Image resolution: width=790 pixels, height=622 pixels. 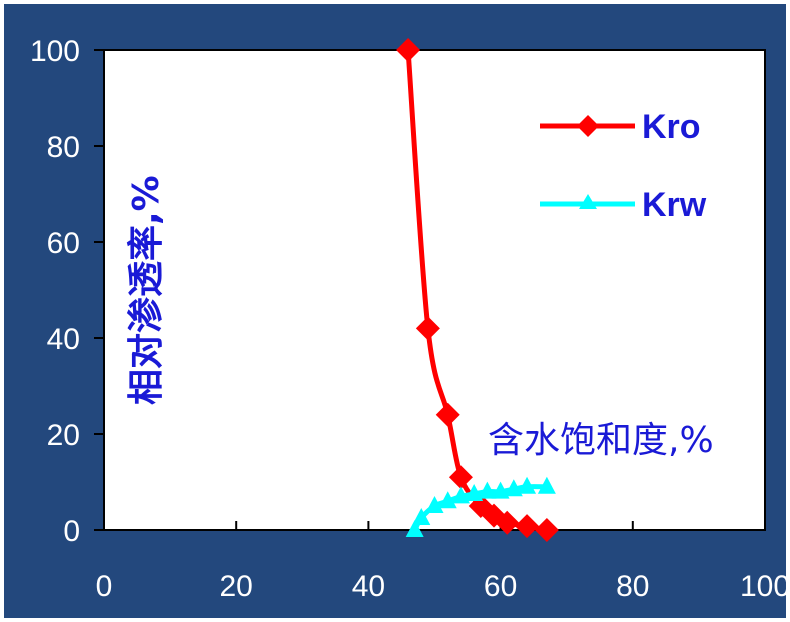 What do you see at coordinates (104, 586) in the screenshot?
I see `x-tick-label: 0` at bounding box center [104, 586].